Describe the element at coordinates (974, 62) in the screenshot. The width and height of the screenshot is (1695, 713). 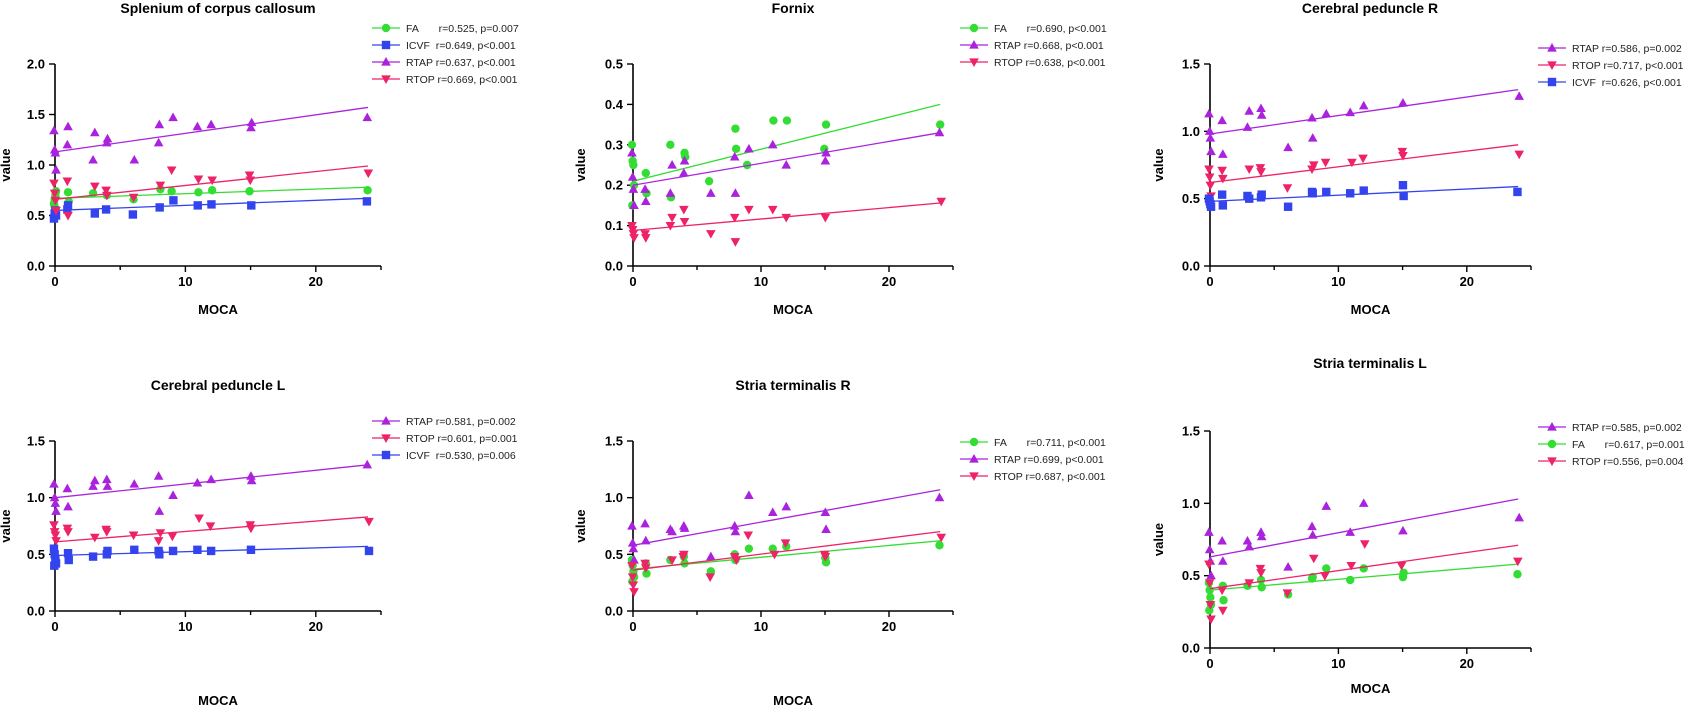
I see `legend-marker-rtop` at that location.